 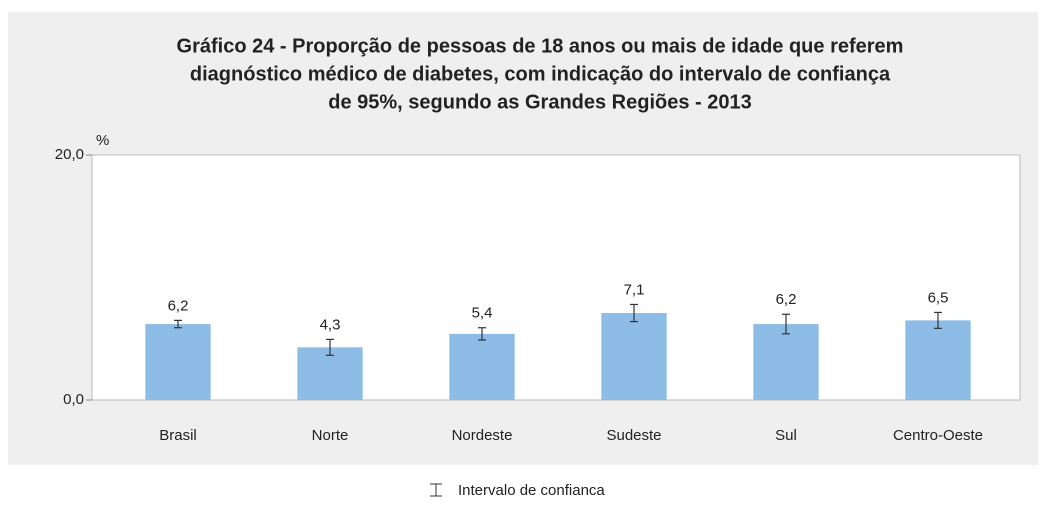 I want to click on y-tick-label: 0,0, so click(x=73, y=399).